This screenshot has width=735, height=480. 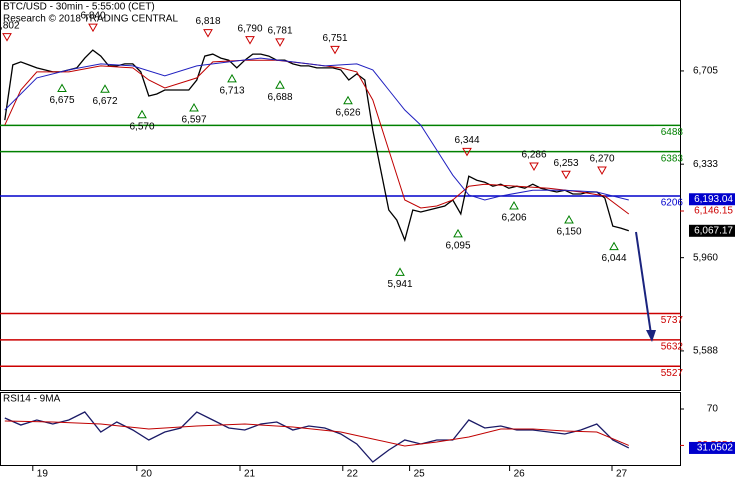 What do you see at coordinates (334, 38) in the screenshot?
I see `high-label: 6,751` at bounding box center [334, 38].